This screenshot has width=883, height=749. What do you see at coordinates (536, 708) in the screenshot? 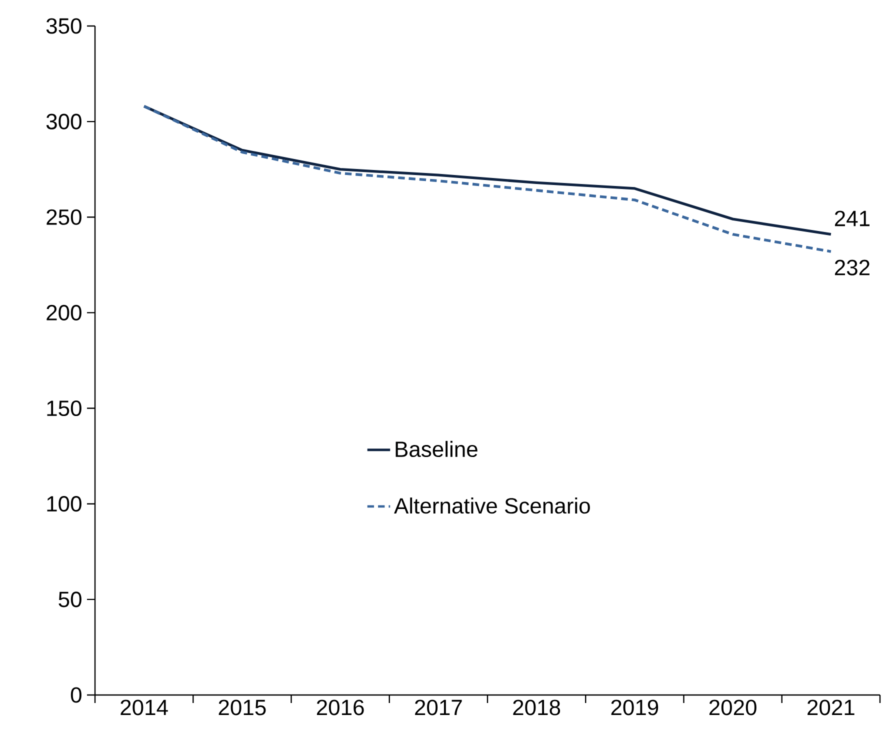
I see `x-tick-label: 2018` at bounding box center [536, 708].